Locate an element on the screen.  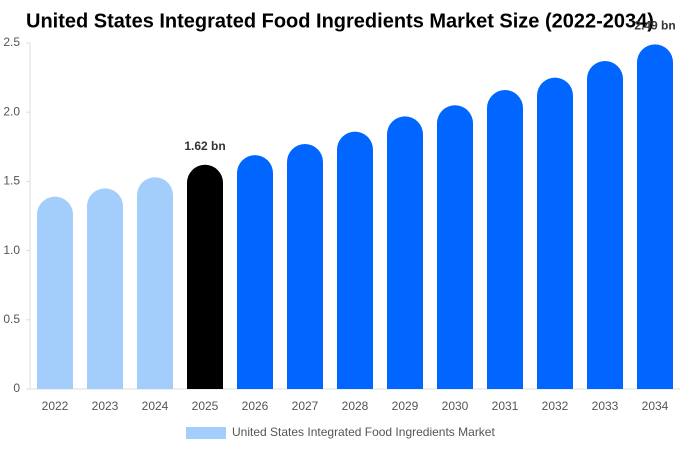
y-tick-label: 0.5 is located at coordinates (11, 319).